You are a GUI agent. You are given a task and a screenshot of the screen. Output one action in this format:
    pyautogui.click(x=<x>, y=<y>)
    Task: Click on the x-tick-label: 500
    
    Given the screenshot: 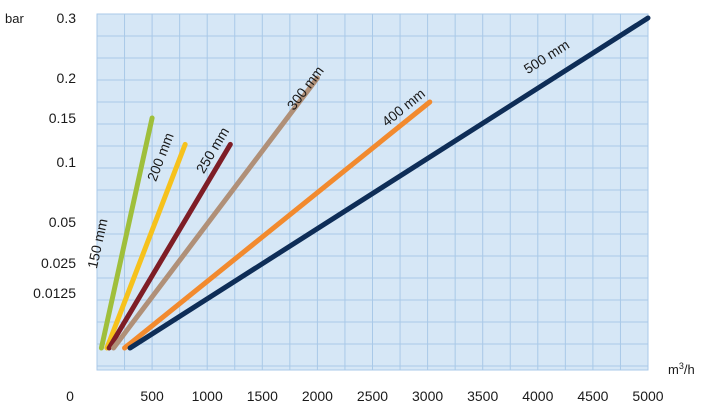 What is the action you would take?
    pyautogui.click(x=152, y=396)
    